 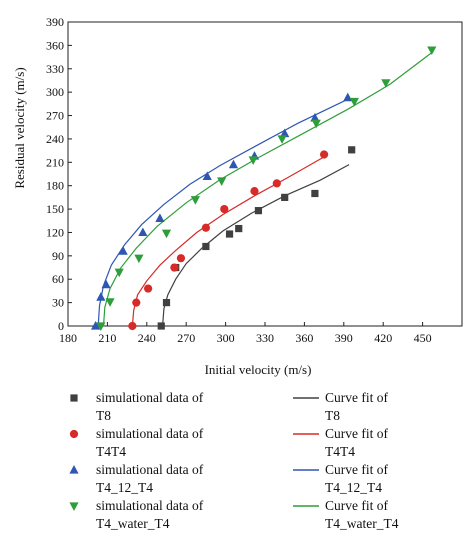 What do you see at coordinates (332, 415) in the screenshot?
I see `legend-fit-label-T8-cont: T8` at bounding box center [332, 415].